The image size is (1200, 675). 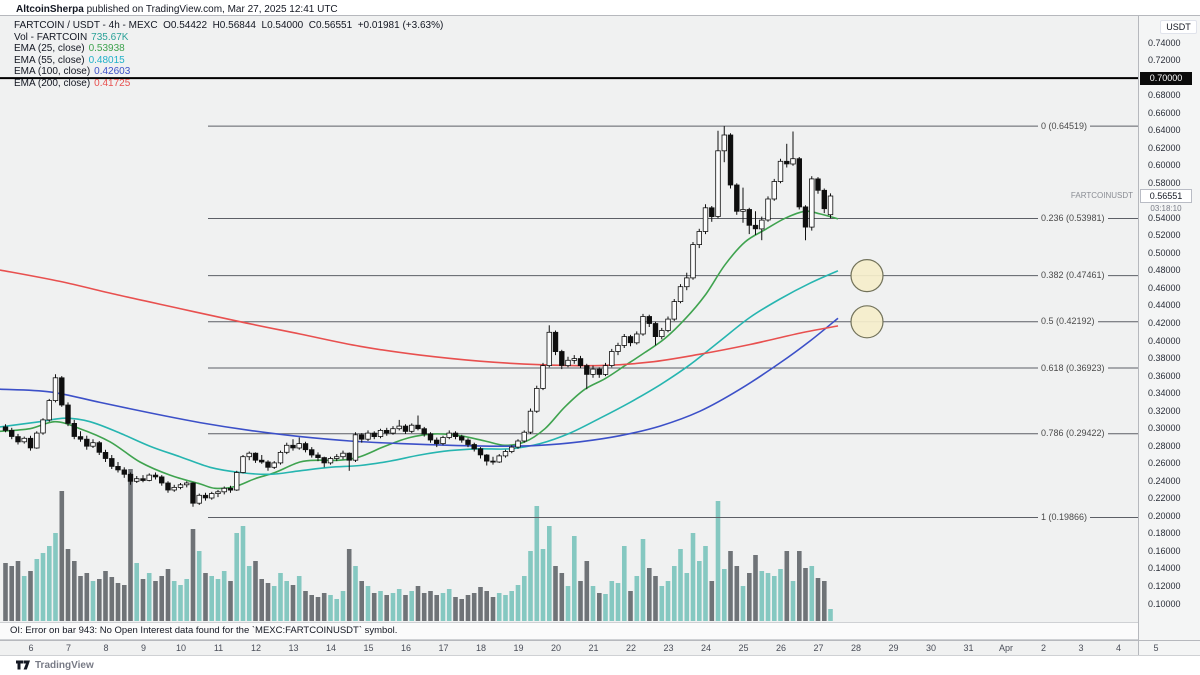 I want to click on price-tick-label: 0.40000, so click(x=1164, y=340).